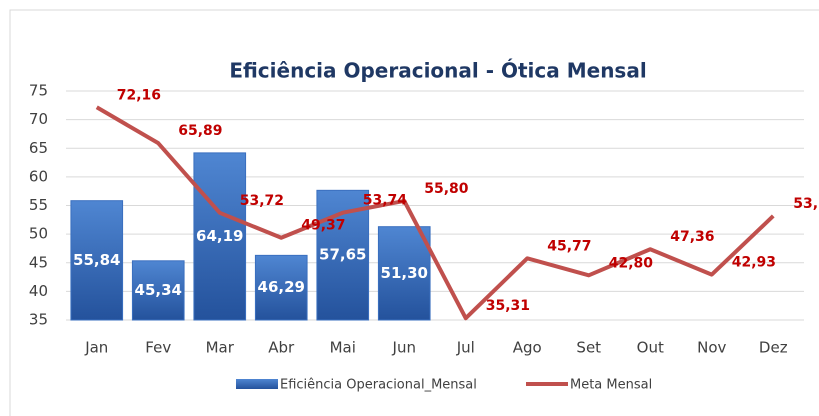  Describe the element at coordinates (257, 384) in the screenshot. I see `legend-swatch` at that location.